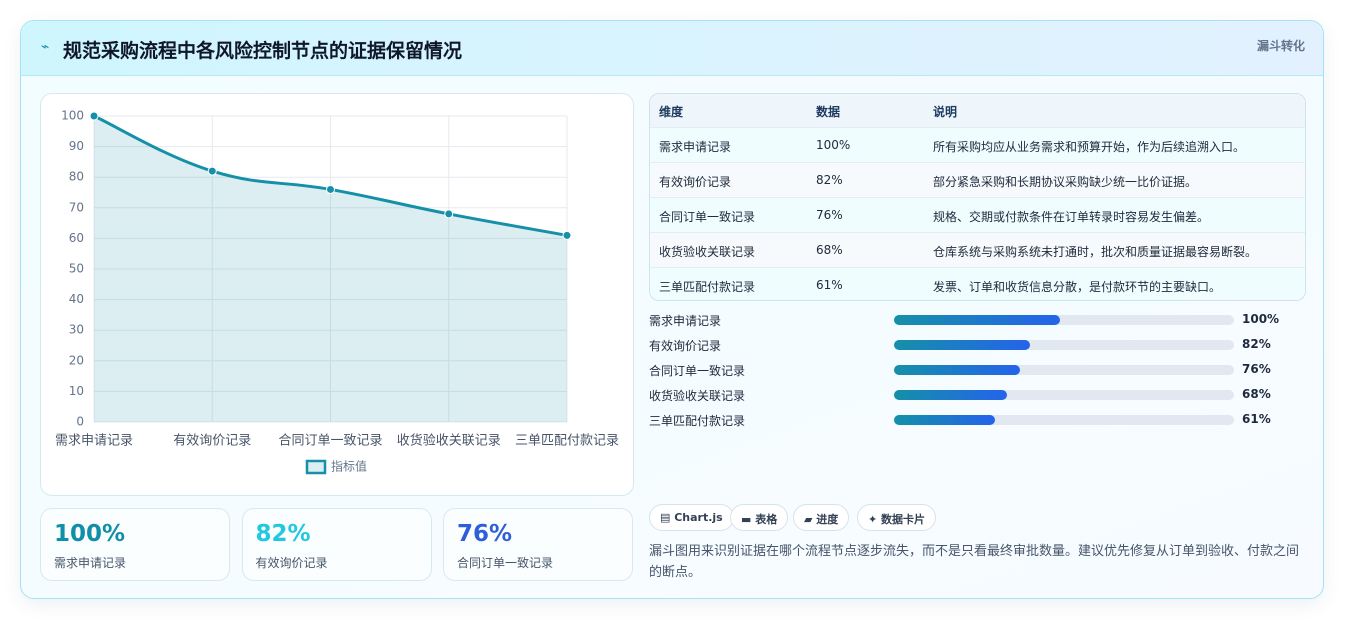 The height and width of the screenshot is (620, 1345). What do you see at coordinates (76, 207) in the screenshot?
I see `y-tick-label: 70` at bounding box center [76, 207].